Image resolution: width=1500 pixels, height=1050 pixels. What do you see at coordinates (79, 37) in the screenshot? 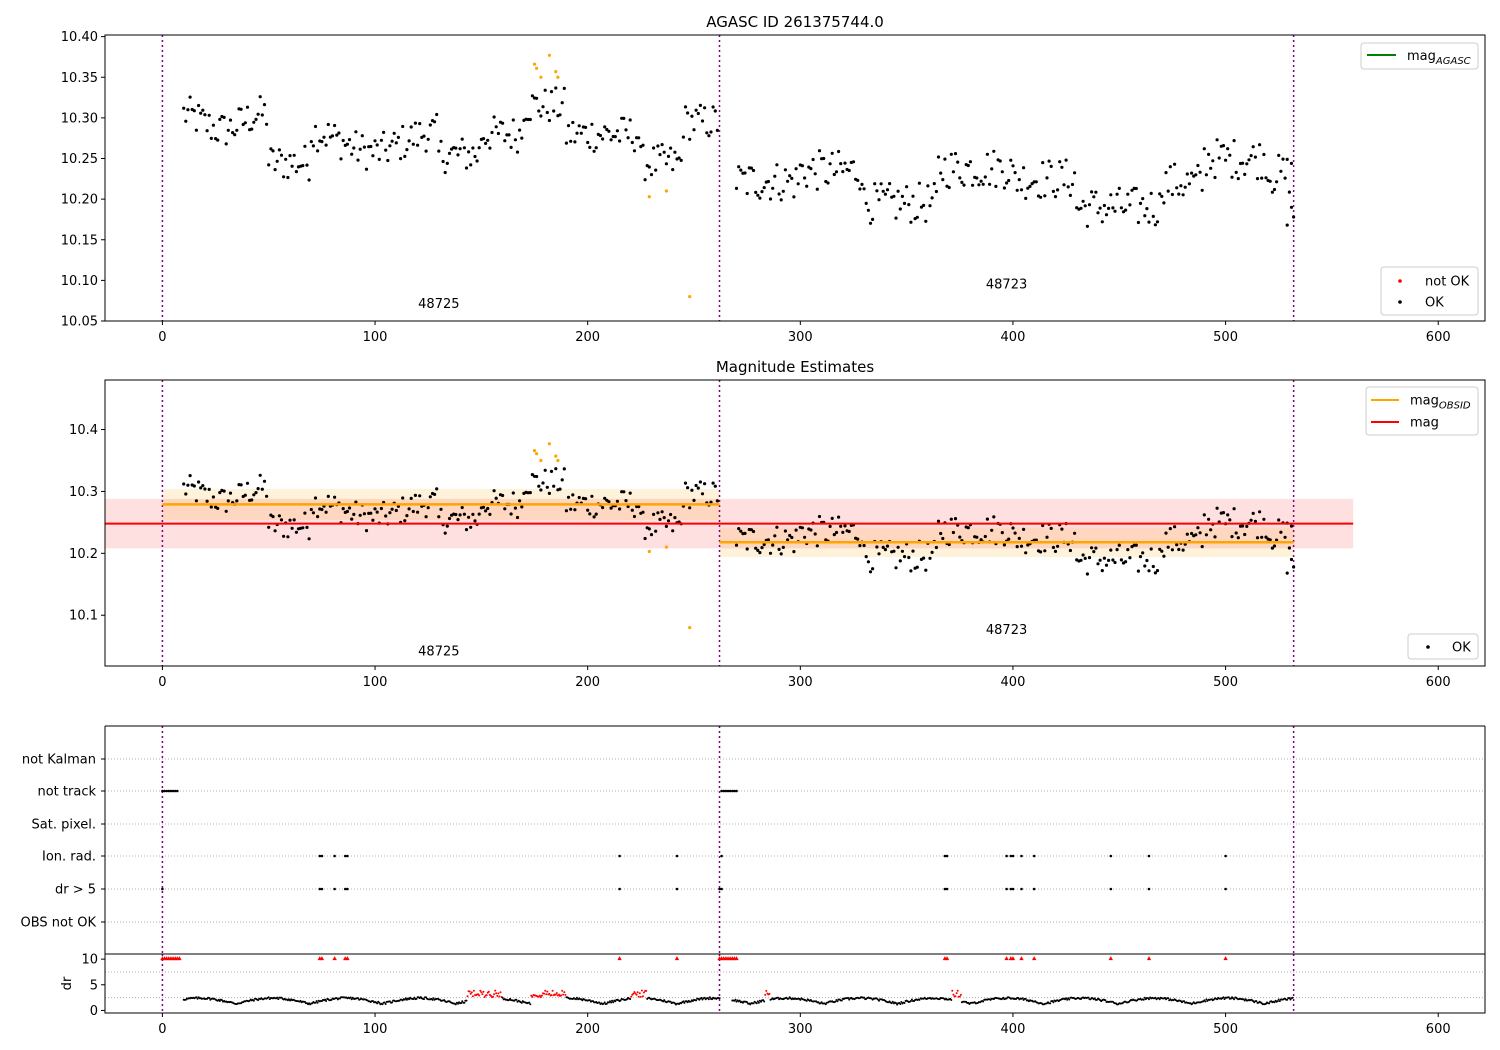
I see `y-tick-label: 10.40` at bounding box center [79, 37].